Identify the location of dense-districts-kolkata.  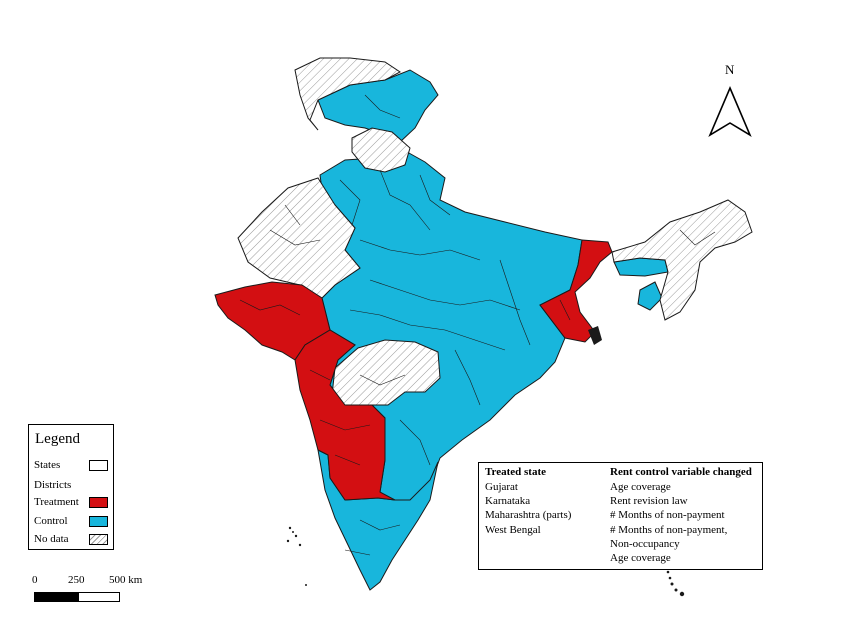
(595, 335).